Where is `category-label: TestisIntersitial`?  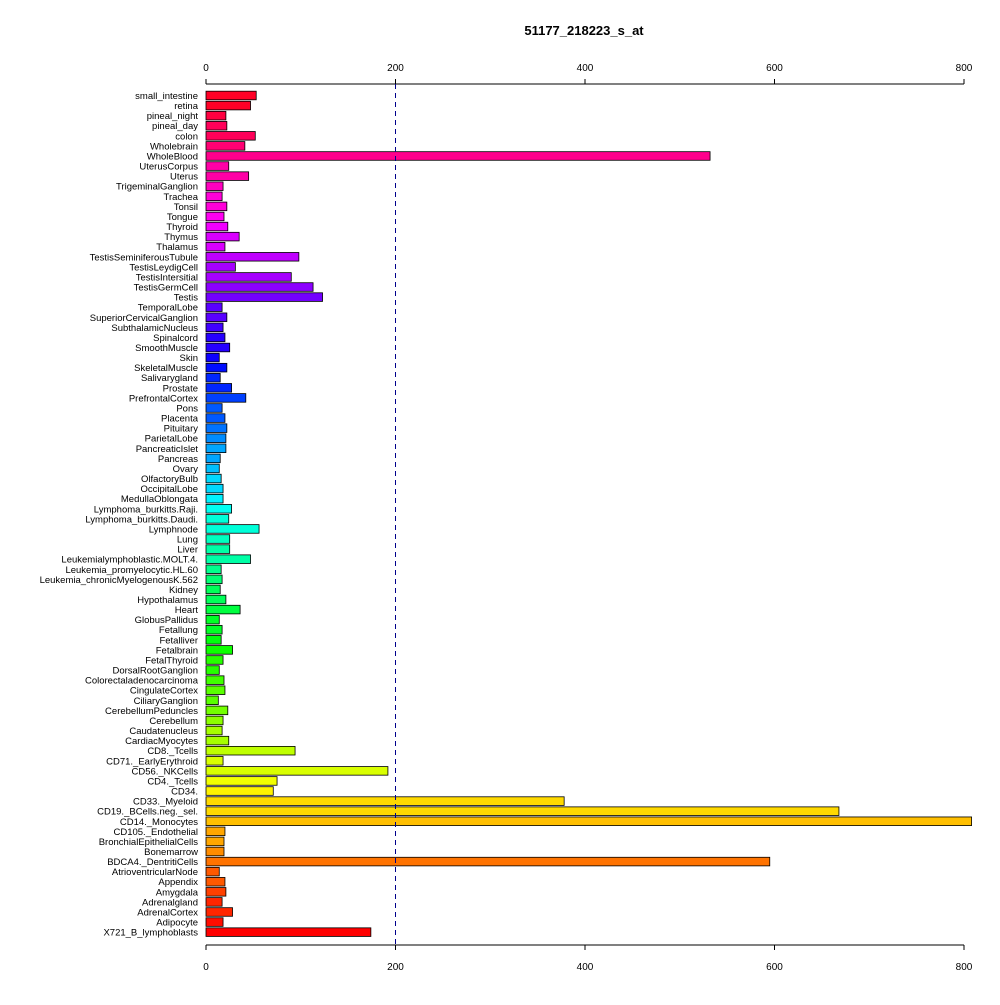
category-label: TestisIntersitial is located at coordinates (167, 277).